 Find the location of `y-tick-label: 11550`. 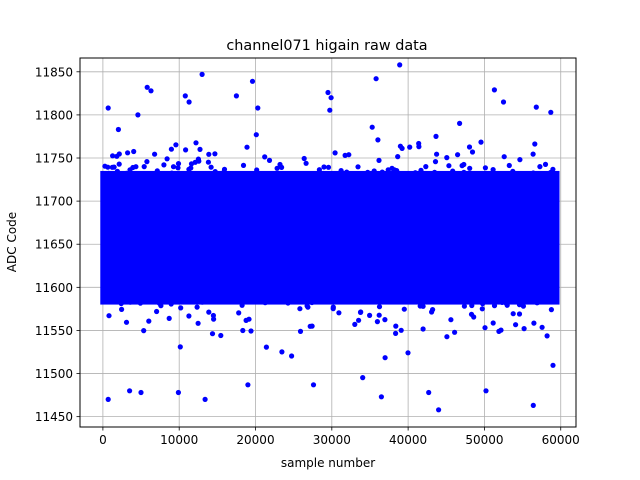

y-tick-label: 11550 is located at coordinates (54, 331).